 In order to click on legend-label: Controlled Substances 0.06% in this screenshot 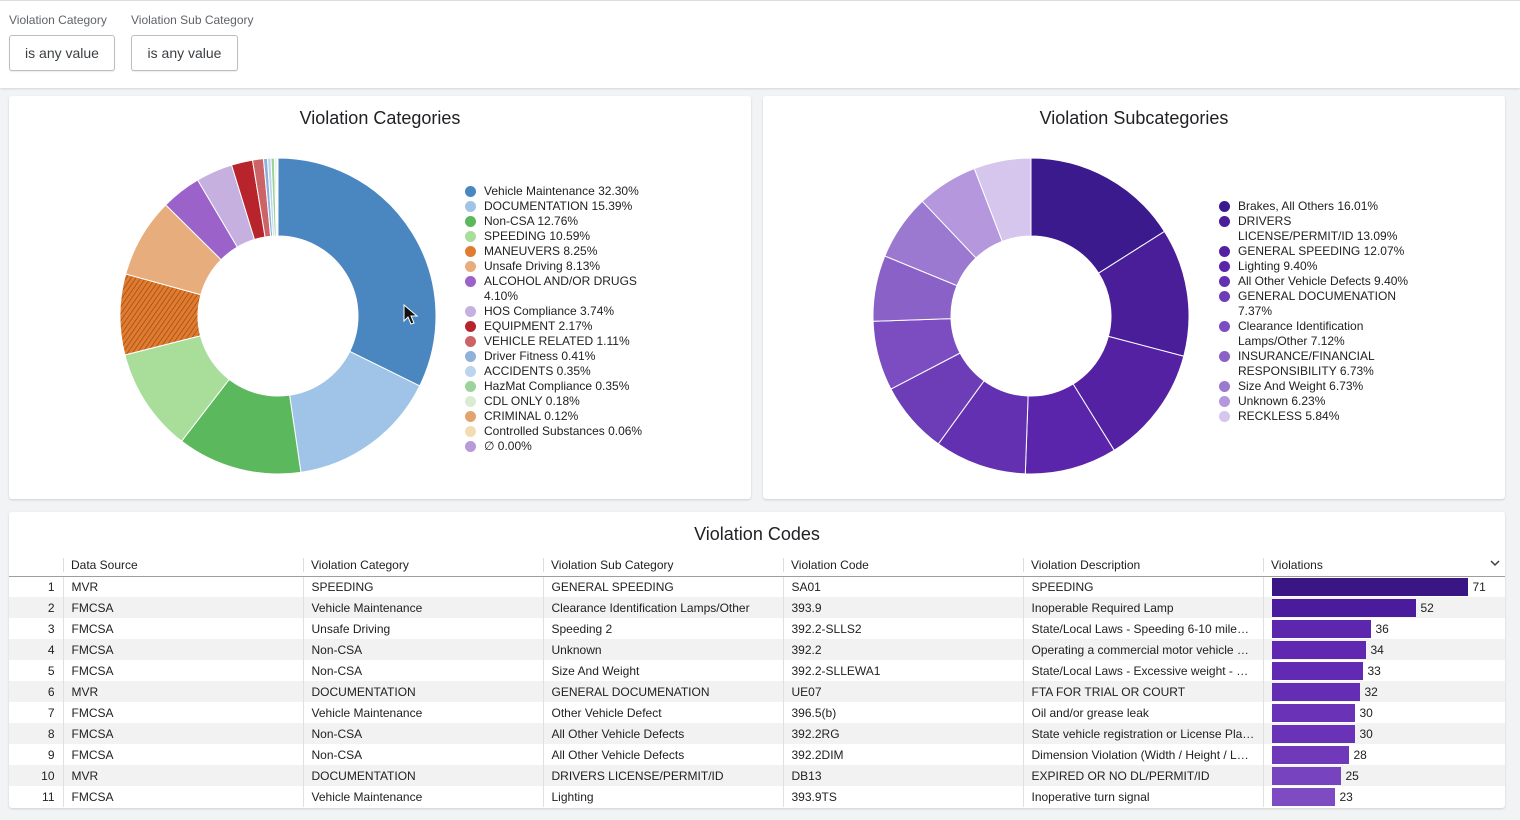, I will do `click(563, 431)`.